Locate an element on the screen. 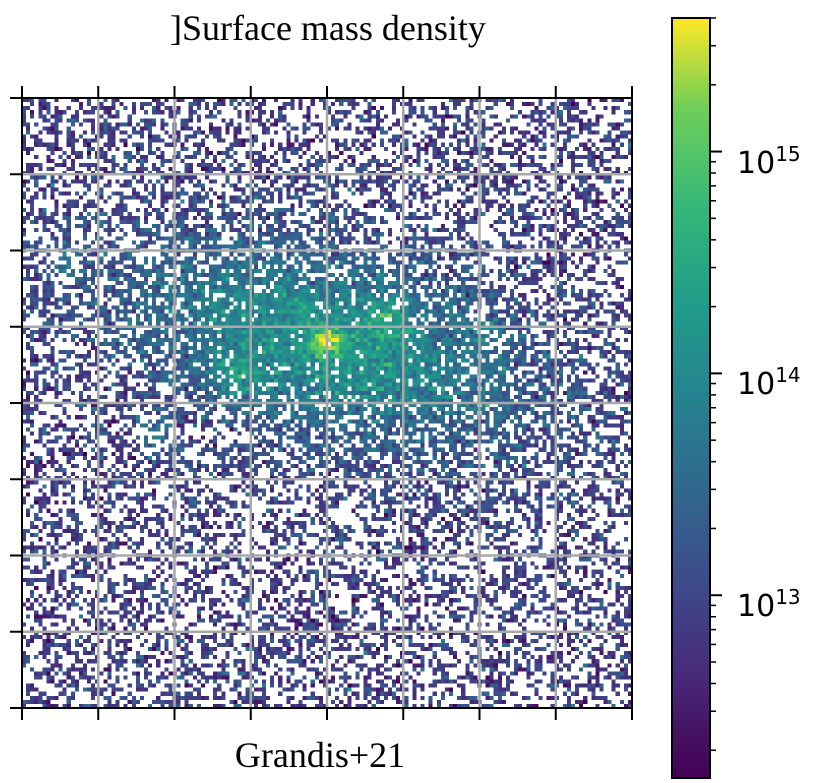  colorbar-ticks is located at coordinates (716, 384).